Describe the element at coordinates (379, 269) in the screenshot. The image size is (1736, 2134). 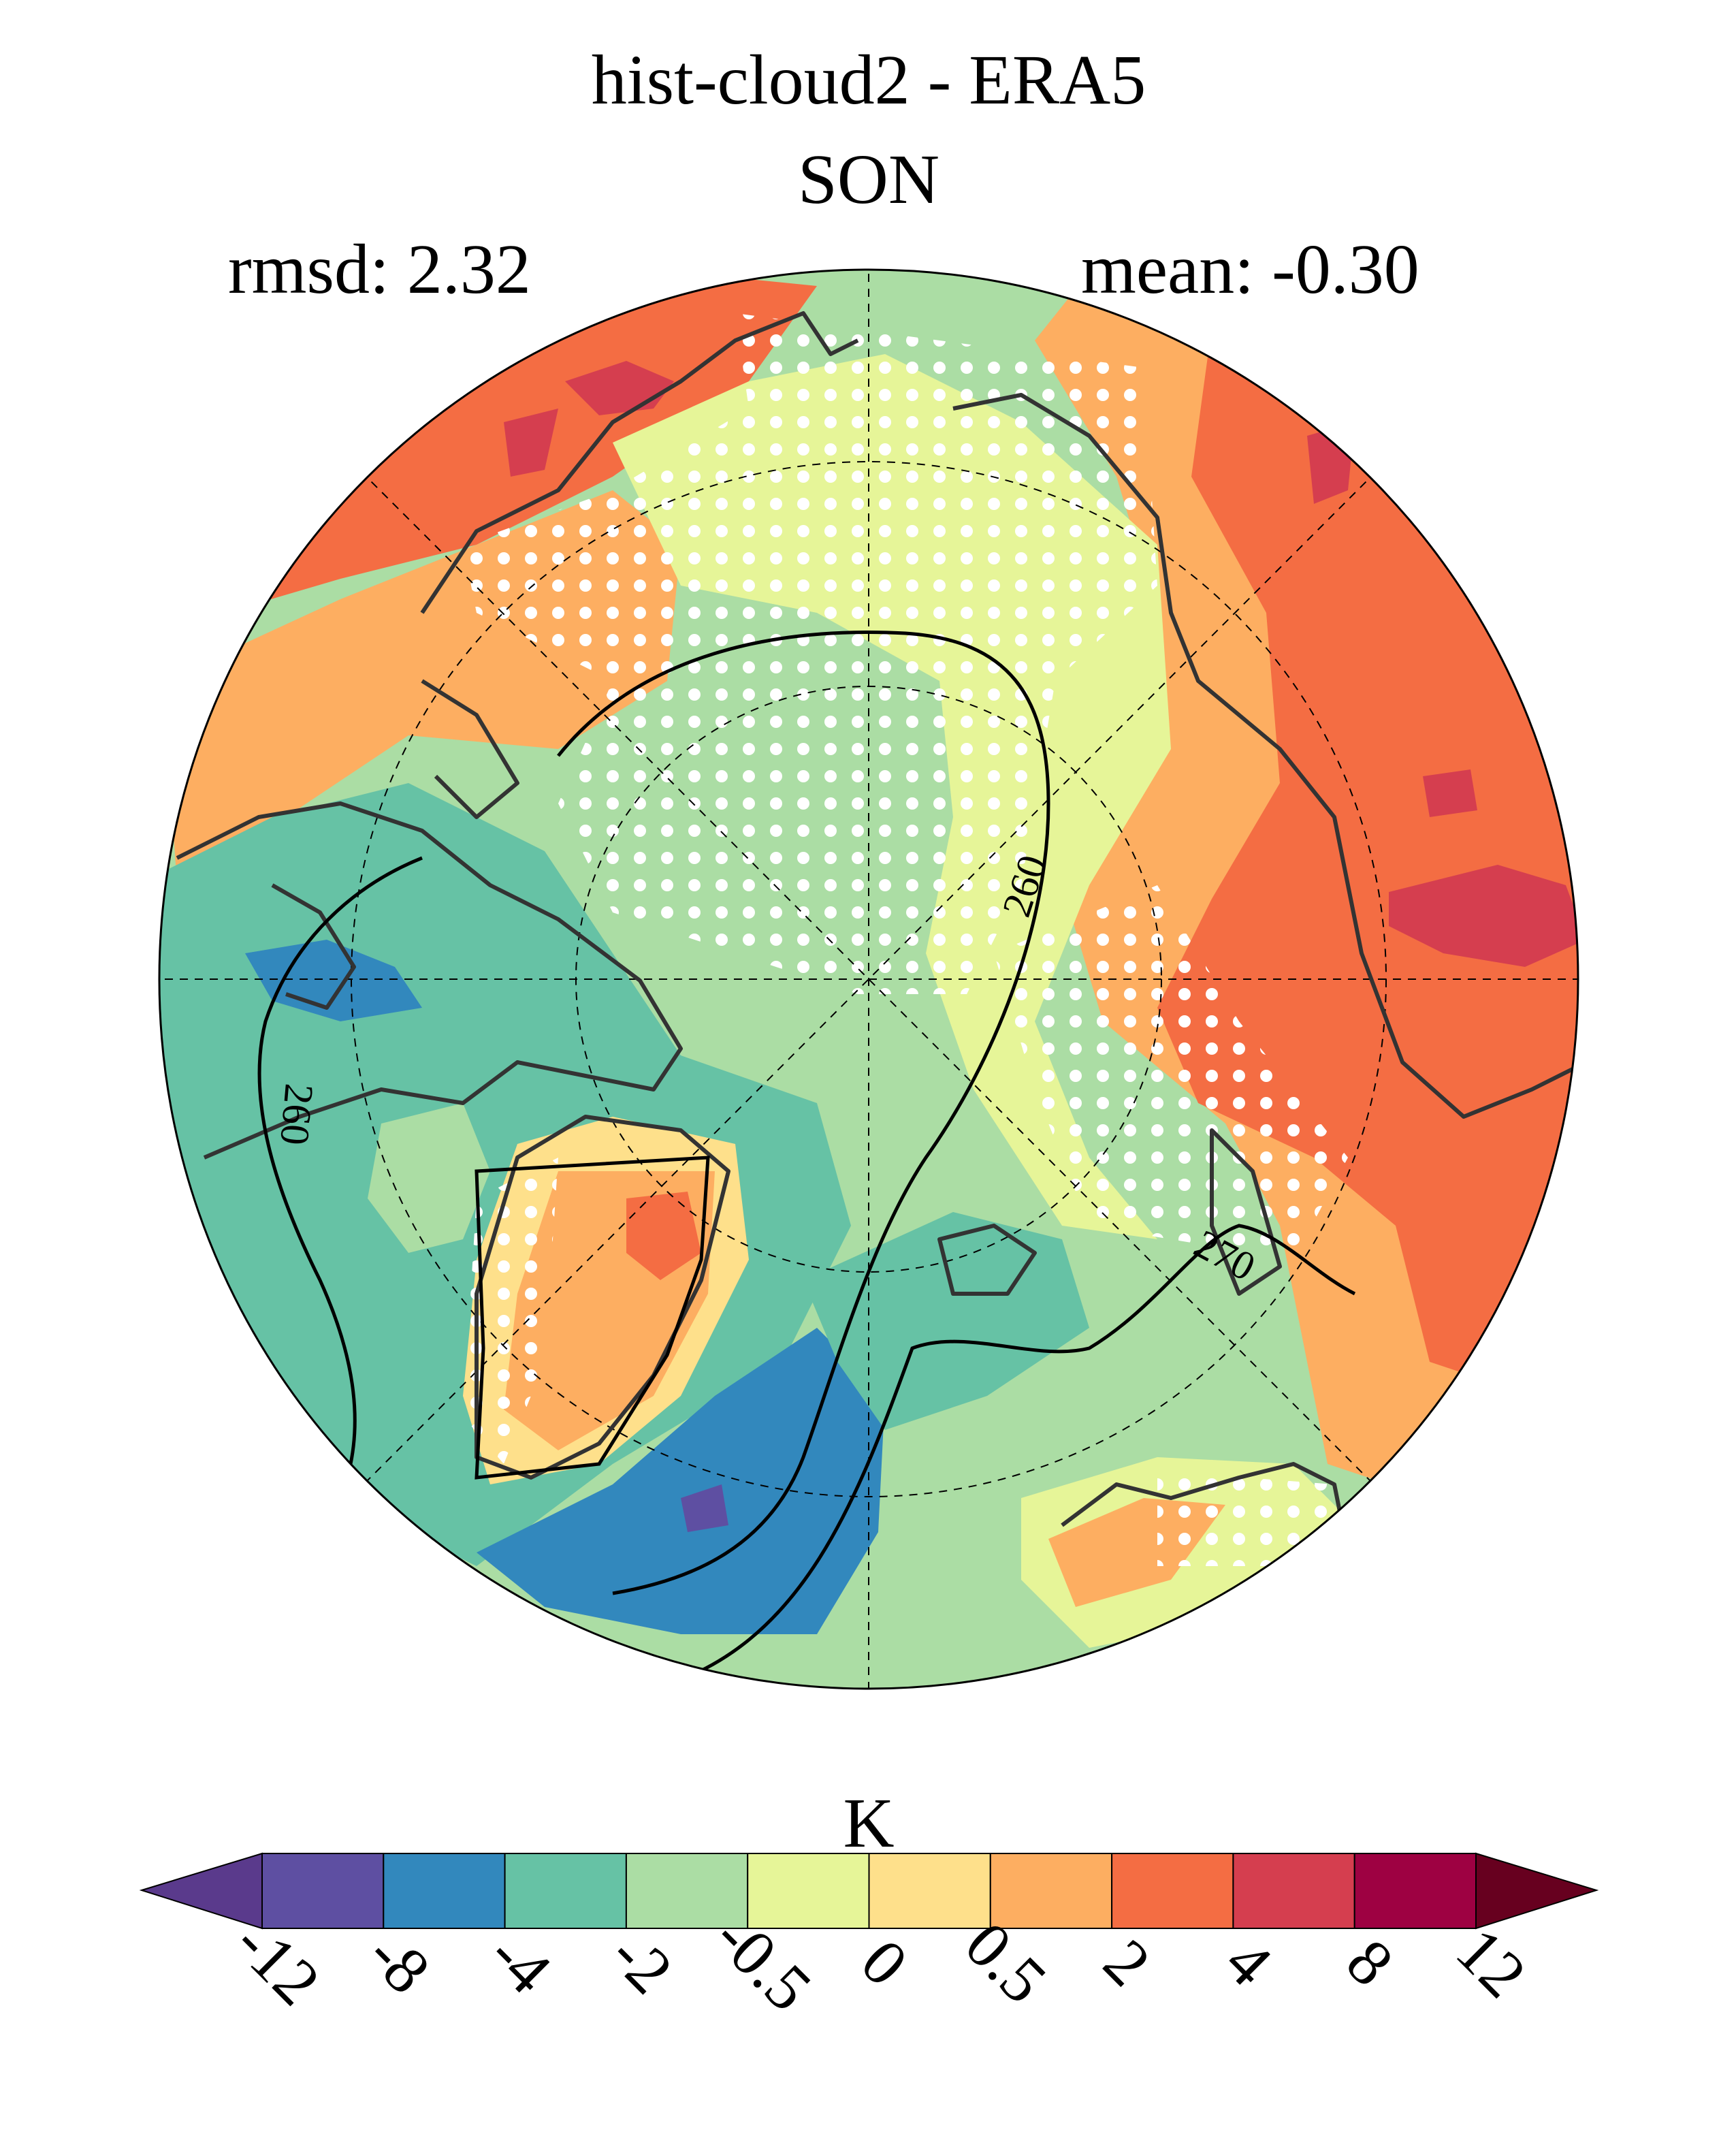
I see `rmsd-label: rmsd: 2.32` at that location.